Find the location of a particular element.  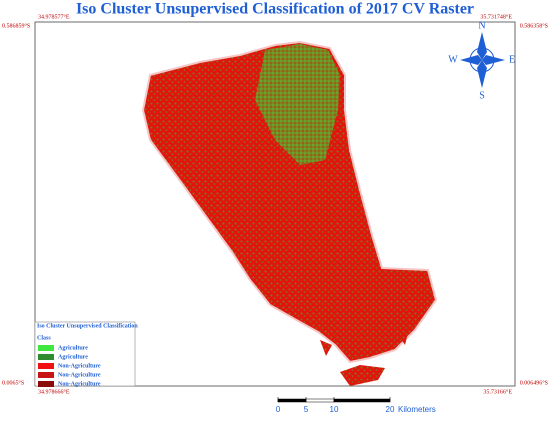

compass-label: S is located at coordinates (482, 95).